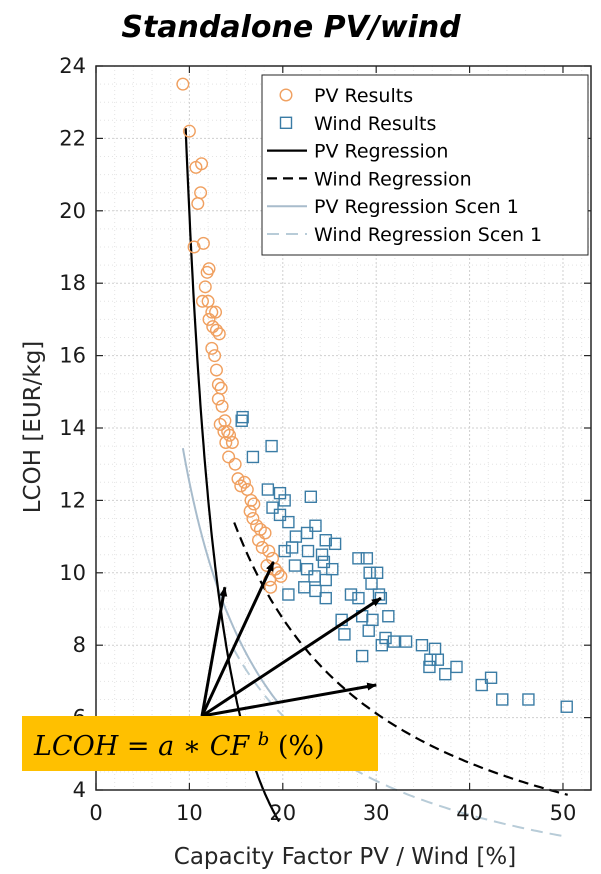 The height and width of the screenshot is (874, 601). Describe the element at coordinates (375, 124) in the screenshot. I see `legend-wind-results-label: Wind Results` at that location.